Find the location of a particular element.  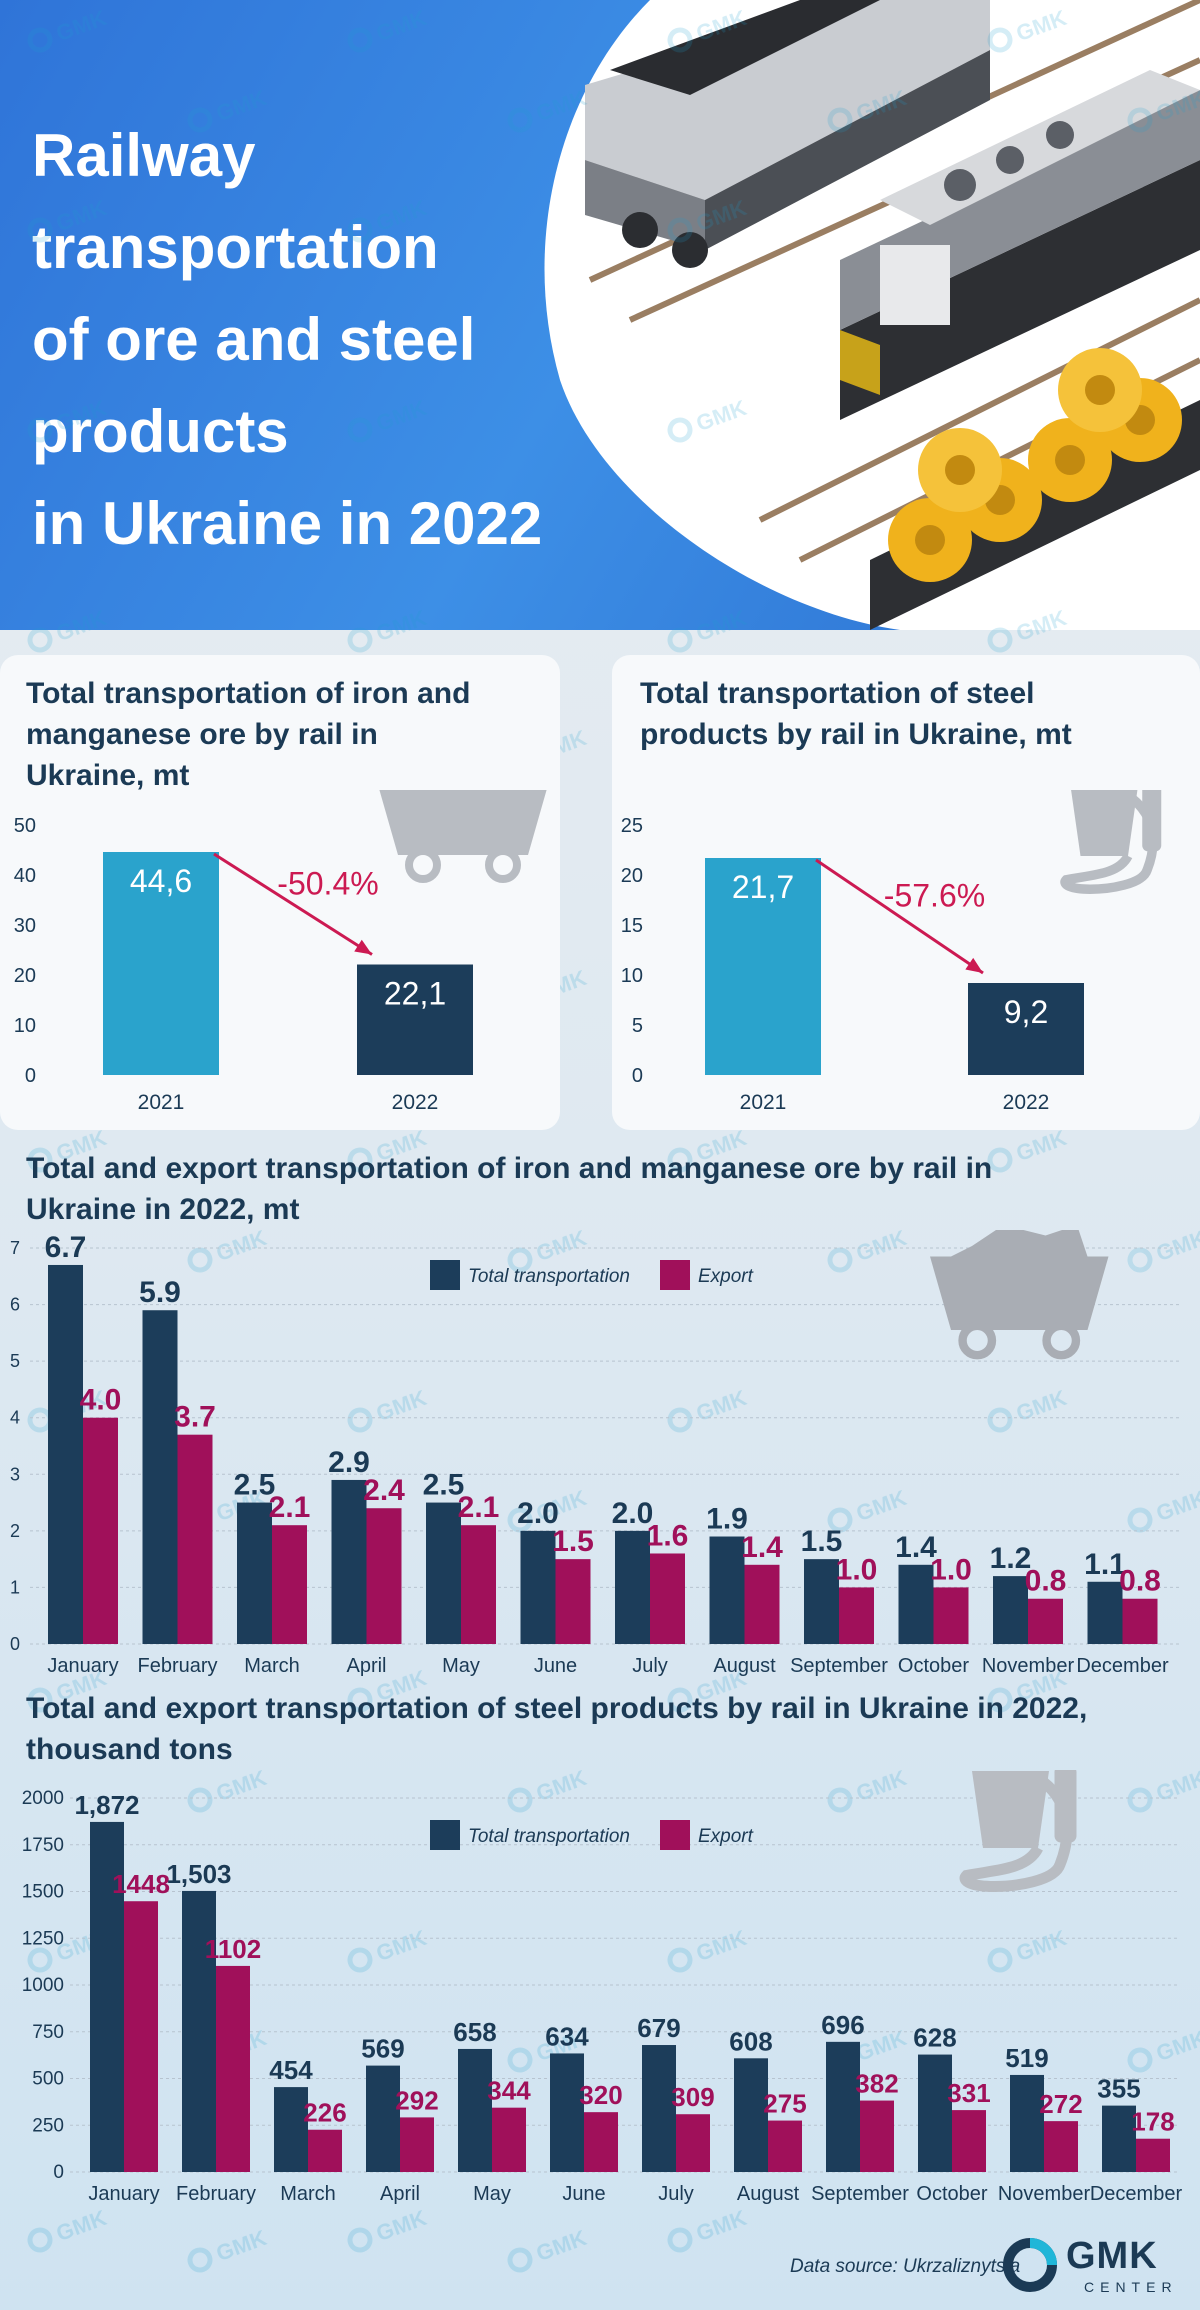

bar-value-label: 2.4 is located at coordinates (384, 1490).